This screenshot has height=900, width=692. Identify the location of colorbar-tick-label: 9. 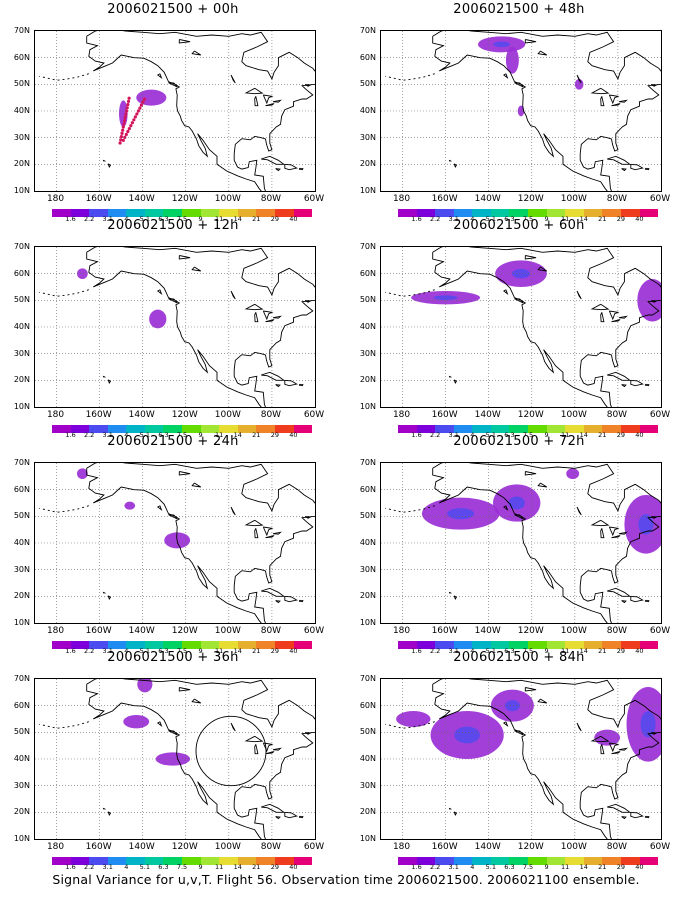
(200, 651).